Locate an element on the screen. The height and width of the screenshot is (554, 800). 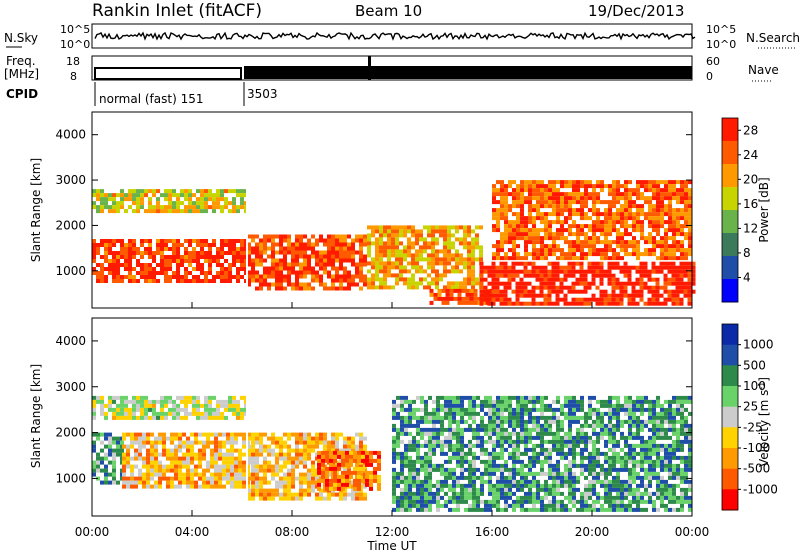
velocity-ylabel: Slant Range [km] is located at coordinates (36, 416).